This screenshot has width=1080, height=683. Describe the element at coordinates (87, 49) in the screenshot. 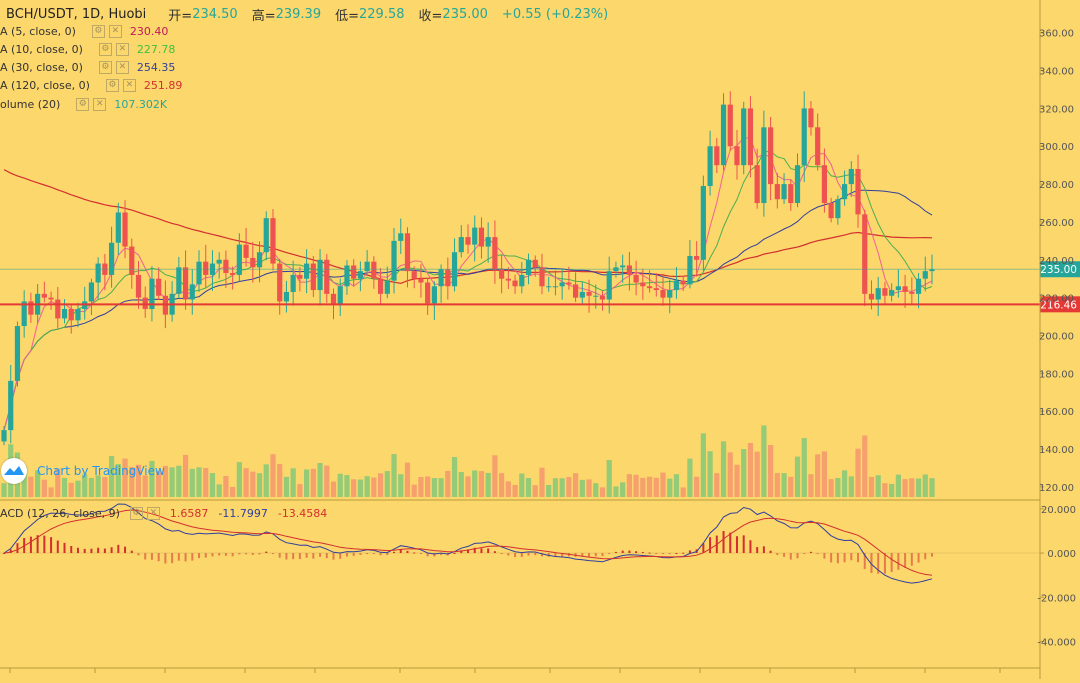

I see `ma10-legend: A (10, close, 0) ⚙ ✕ 227.78` at that location.